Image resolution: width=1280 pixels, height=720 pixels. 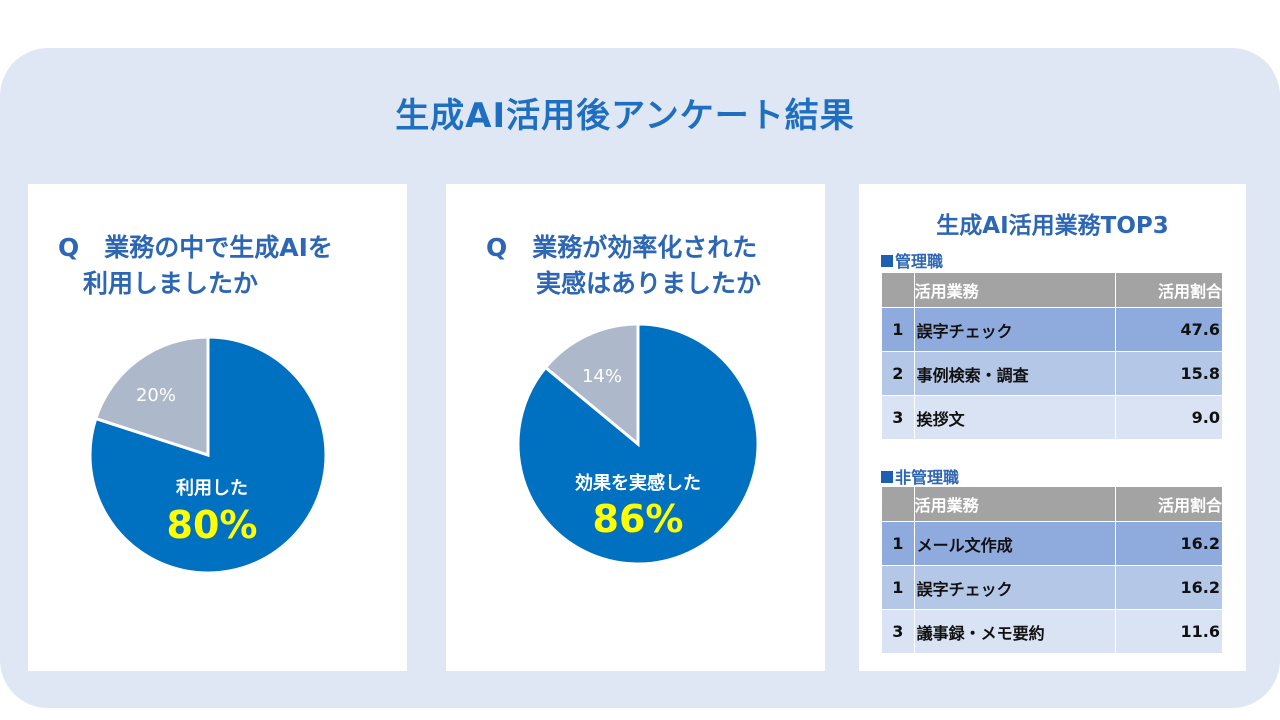 I want to click on top3-title: 生成AI活用業務TOP3, so click(x=1052, y=226).